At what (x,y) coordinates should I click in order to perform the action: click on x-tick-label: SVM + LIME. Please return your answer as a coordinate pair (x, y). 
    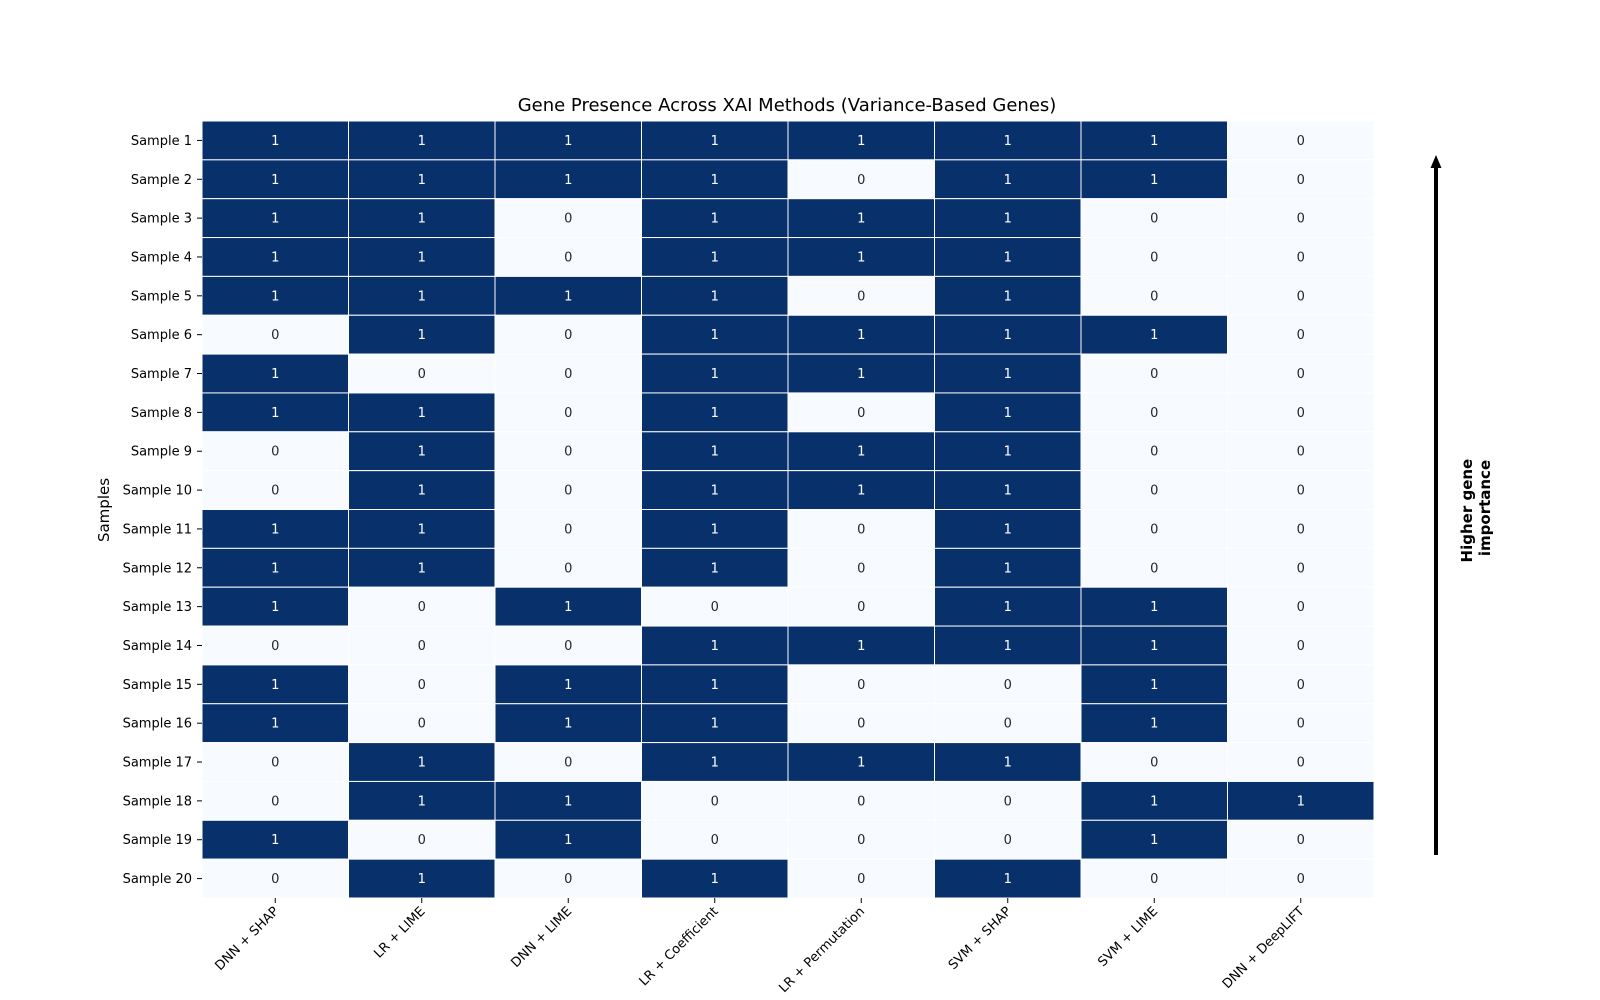
    Looking at the image, I should click on (1128, 937).